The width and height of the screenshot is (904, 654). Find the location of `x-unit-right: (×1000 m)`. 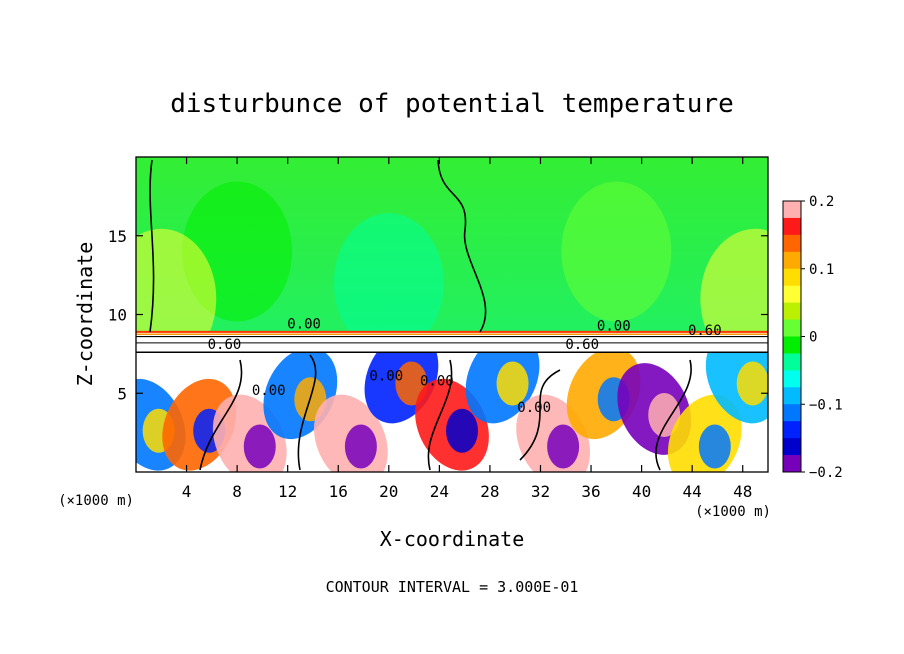

x-unit-right: (×1000 m) is located at coordinates (733, 512).